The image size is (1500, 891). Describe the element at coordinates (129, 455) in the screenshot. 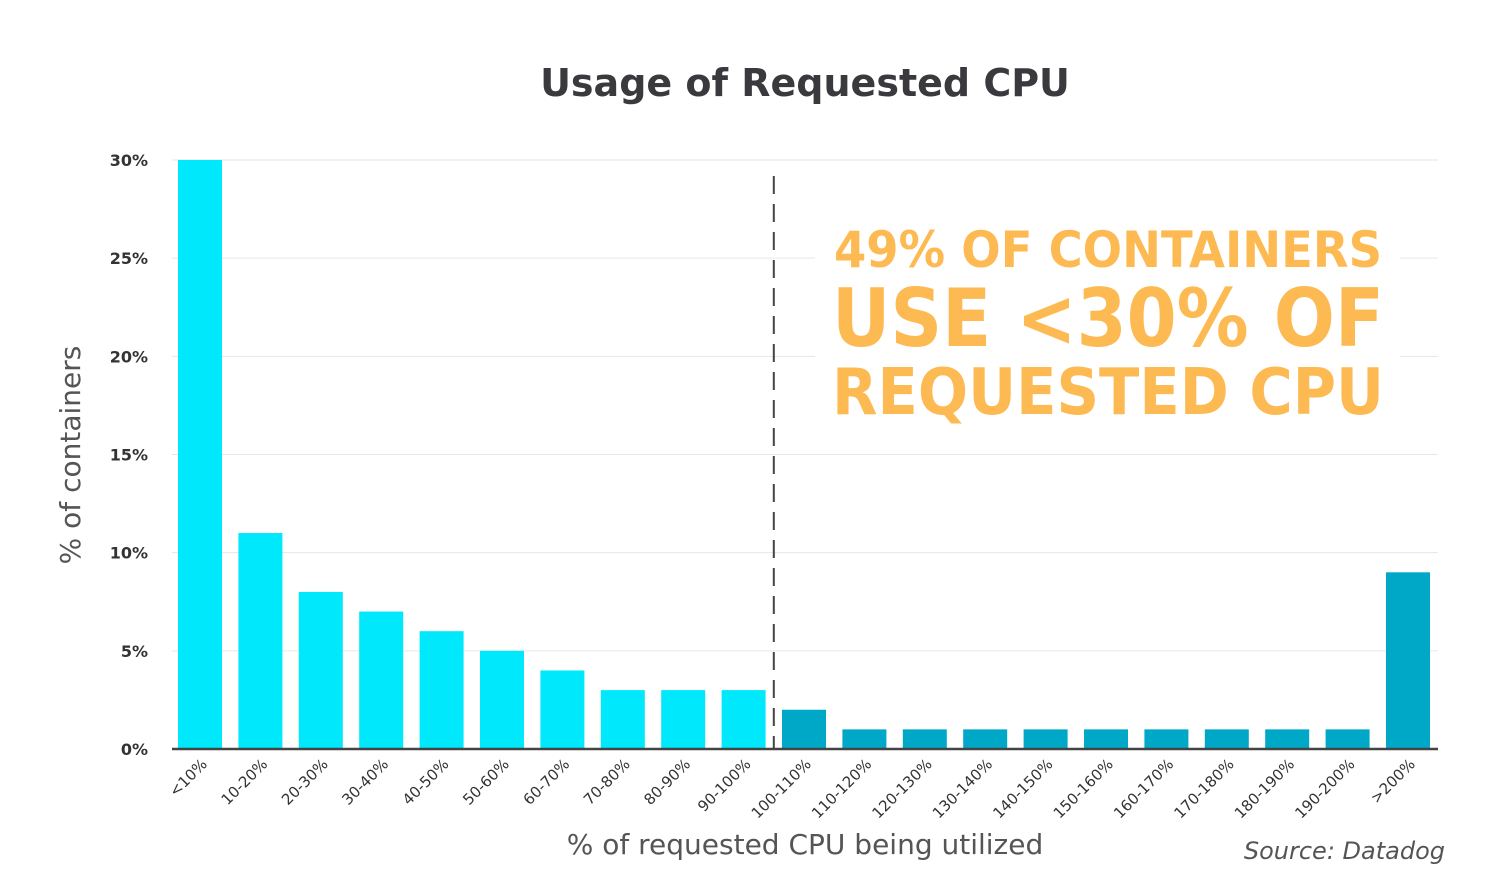

I see `y-tick-label: 15%` at that location.